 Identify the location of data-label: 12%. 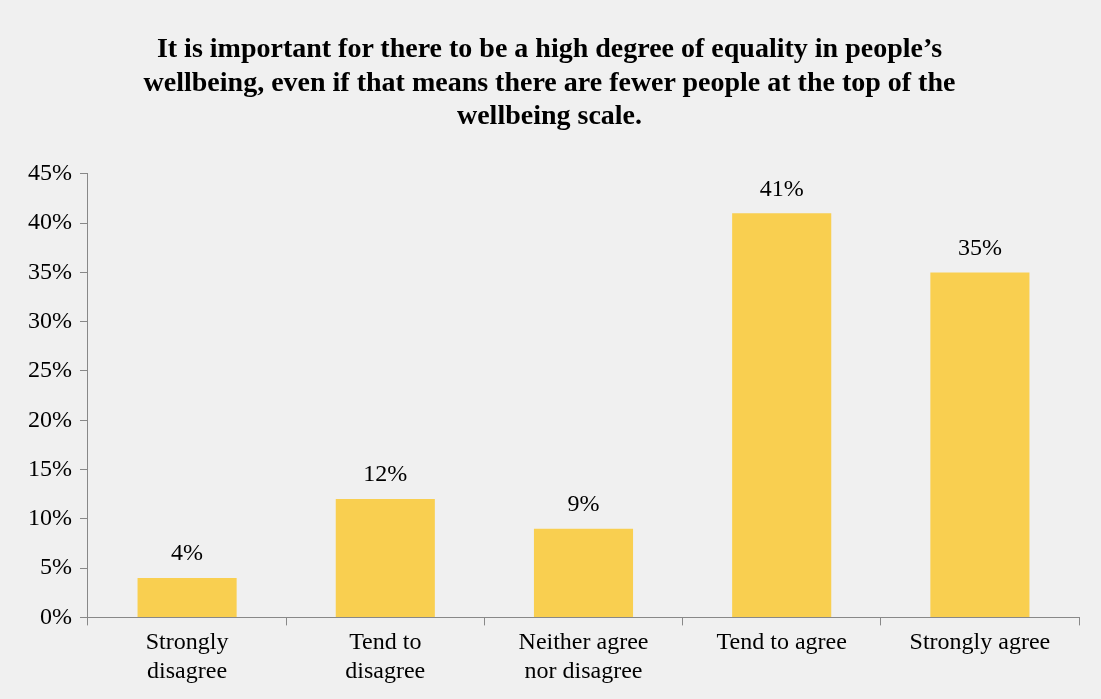
(385, 473).